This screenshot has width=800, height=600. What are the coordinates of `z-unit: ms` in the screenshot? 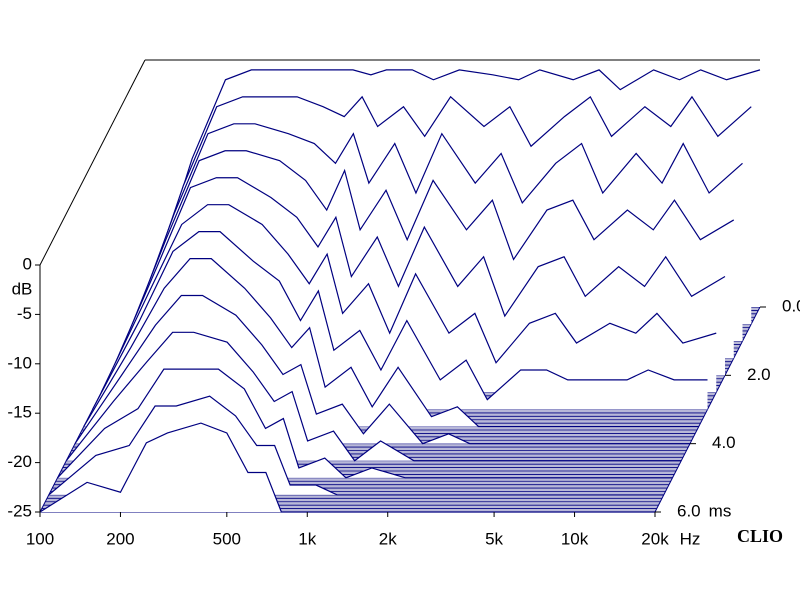 It's located at (720, 510).